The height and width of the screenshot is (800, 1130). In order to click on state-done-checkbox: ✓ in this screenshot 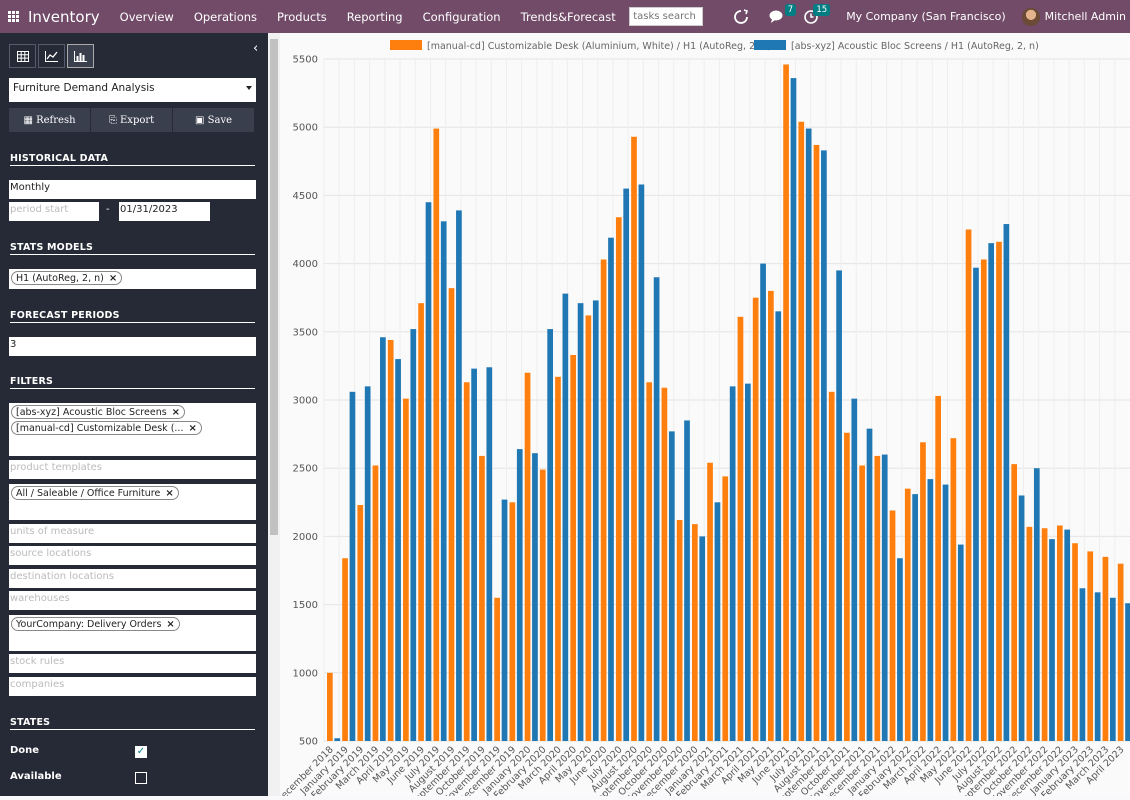, I will do `click(141, 752)`.